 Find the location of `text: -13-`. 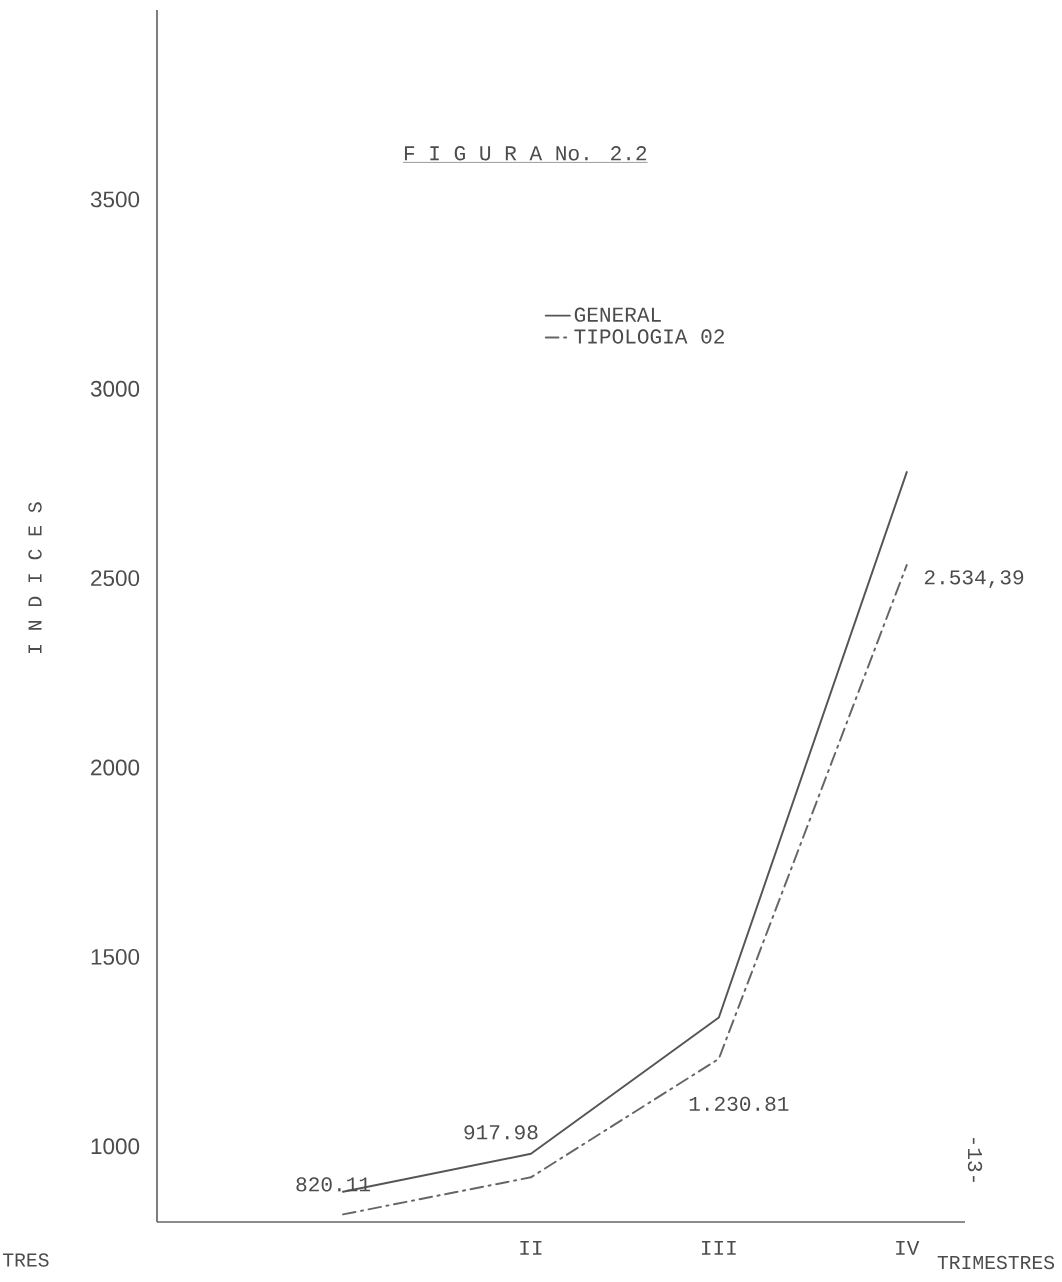

text: -13- is located at coordinates (975, 1160).